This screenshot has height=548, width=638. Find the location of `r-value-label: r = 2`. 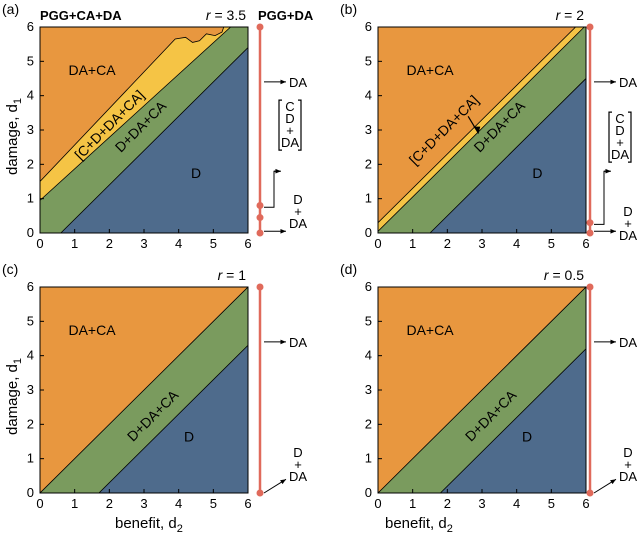

r-value-label: r = 2 is located at coordinates (570, 15).